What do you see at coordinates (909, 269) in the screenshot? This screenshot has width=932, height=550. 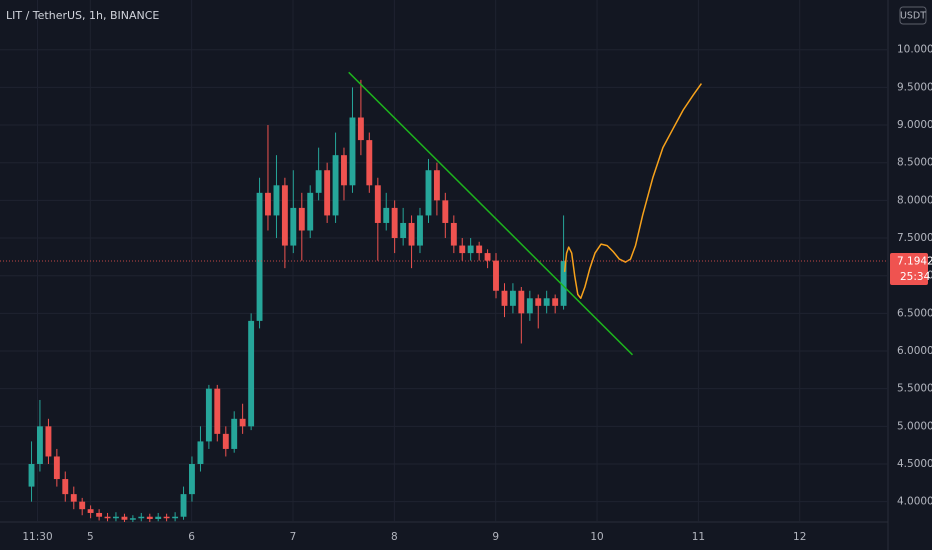 I see `last-price-badge` at bounding box center [909, 269].